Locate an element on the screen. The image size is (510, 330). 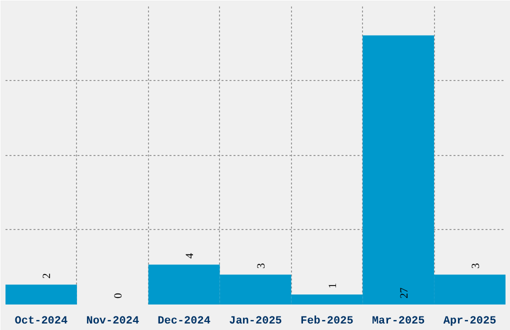
data-label: 4 is located at coordinates (190, 255).